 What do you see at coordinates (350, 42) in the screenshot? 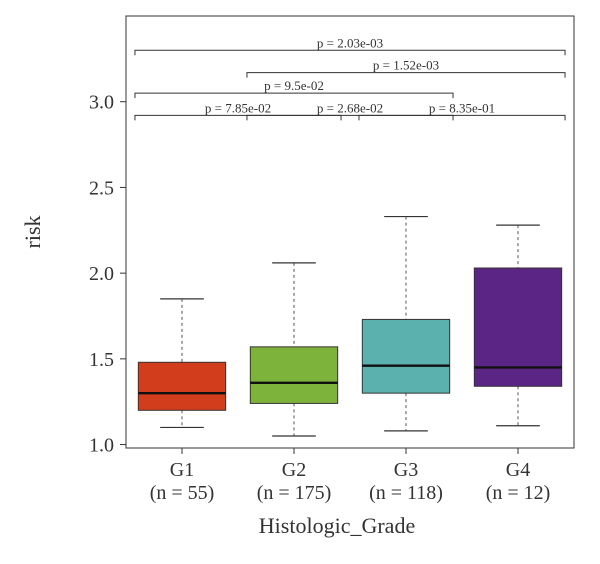
I see `p-value-label: p = 2.03e-03` at bounding box center [350, 42].